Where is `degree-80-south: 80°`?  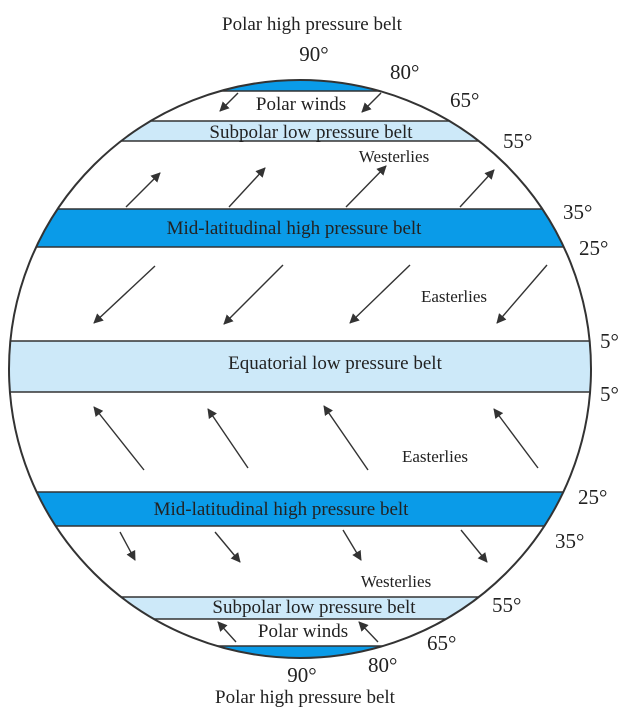
degree-80-south: 80° is located at coordinates (382, 665).